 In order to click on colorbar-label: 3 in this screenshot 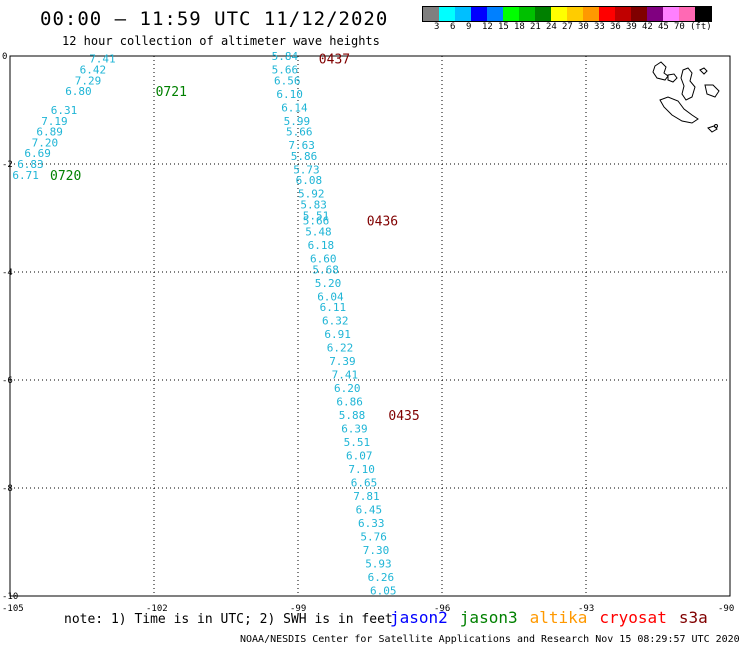, I will do `click(437, 27)`.